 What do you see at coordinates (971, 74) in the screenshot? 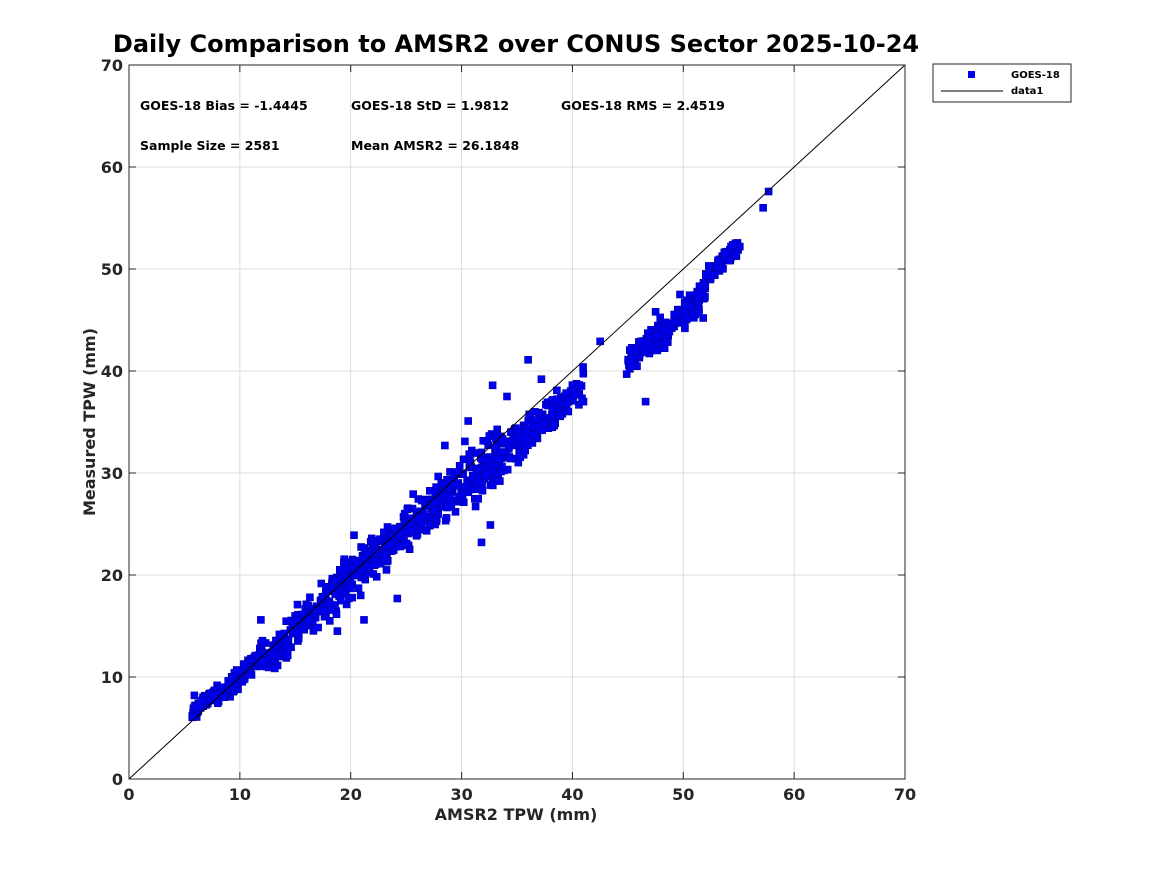
I see `legend-marker-goes18` at bounding box center [971, 74].